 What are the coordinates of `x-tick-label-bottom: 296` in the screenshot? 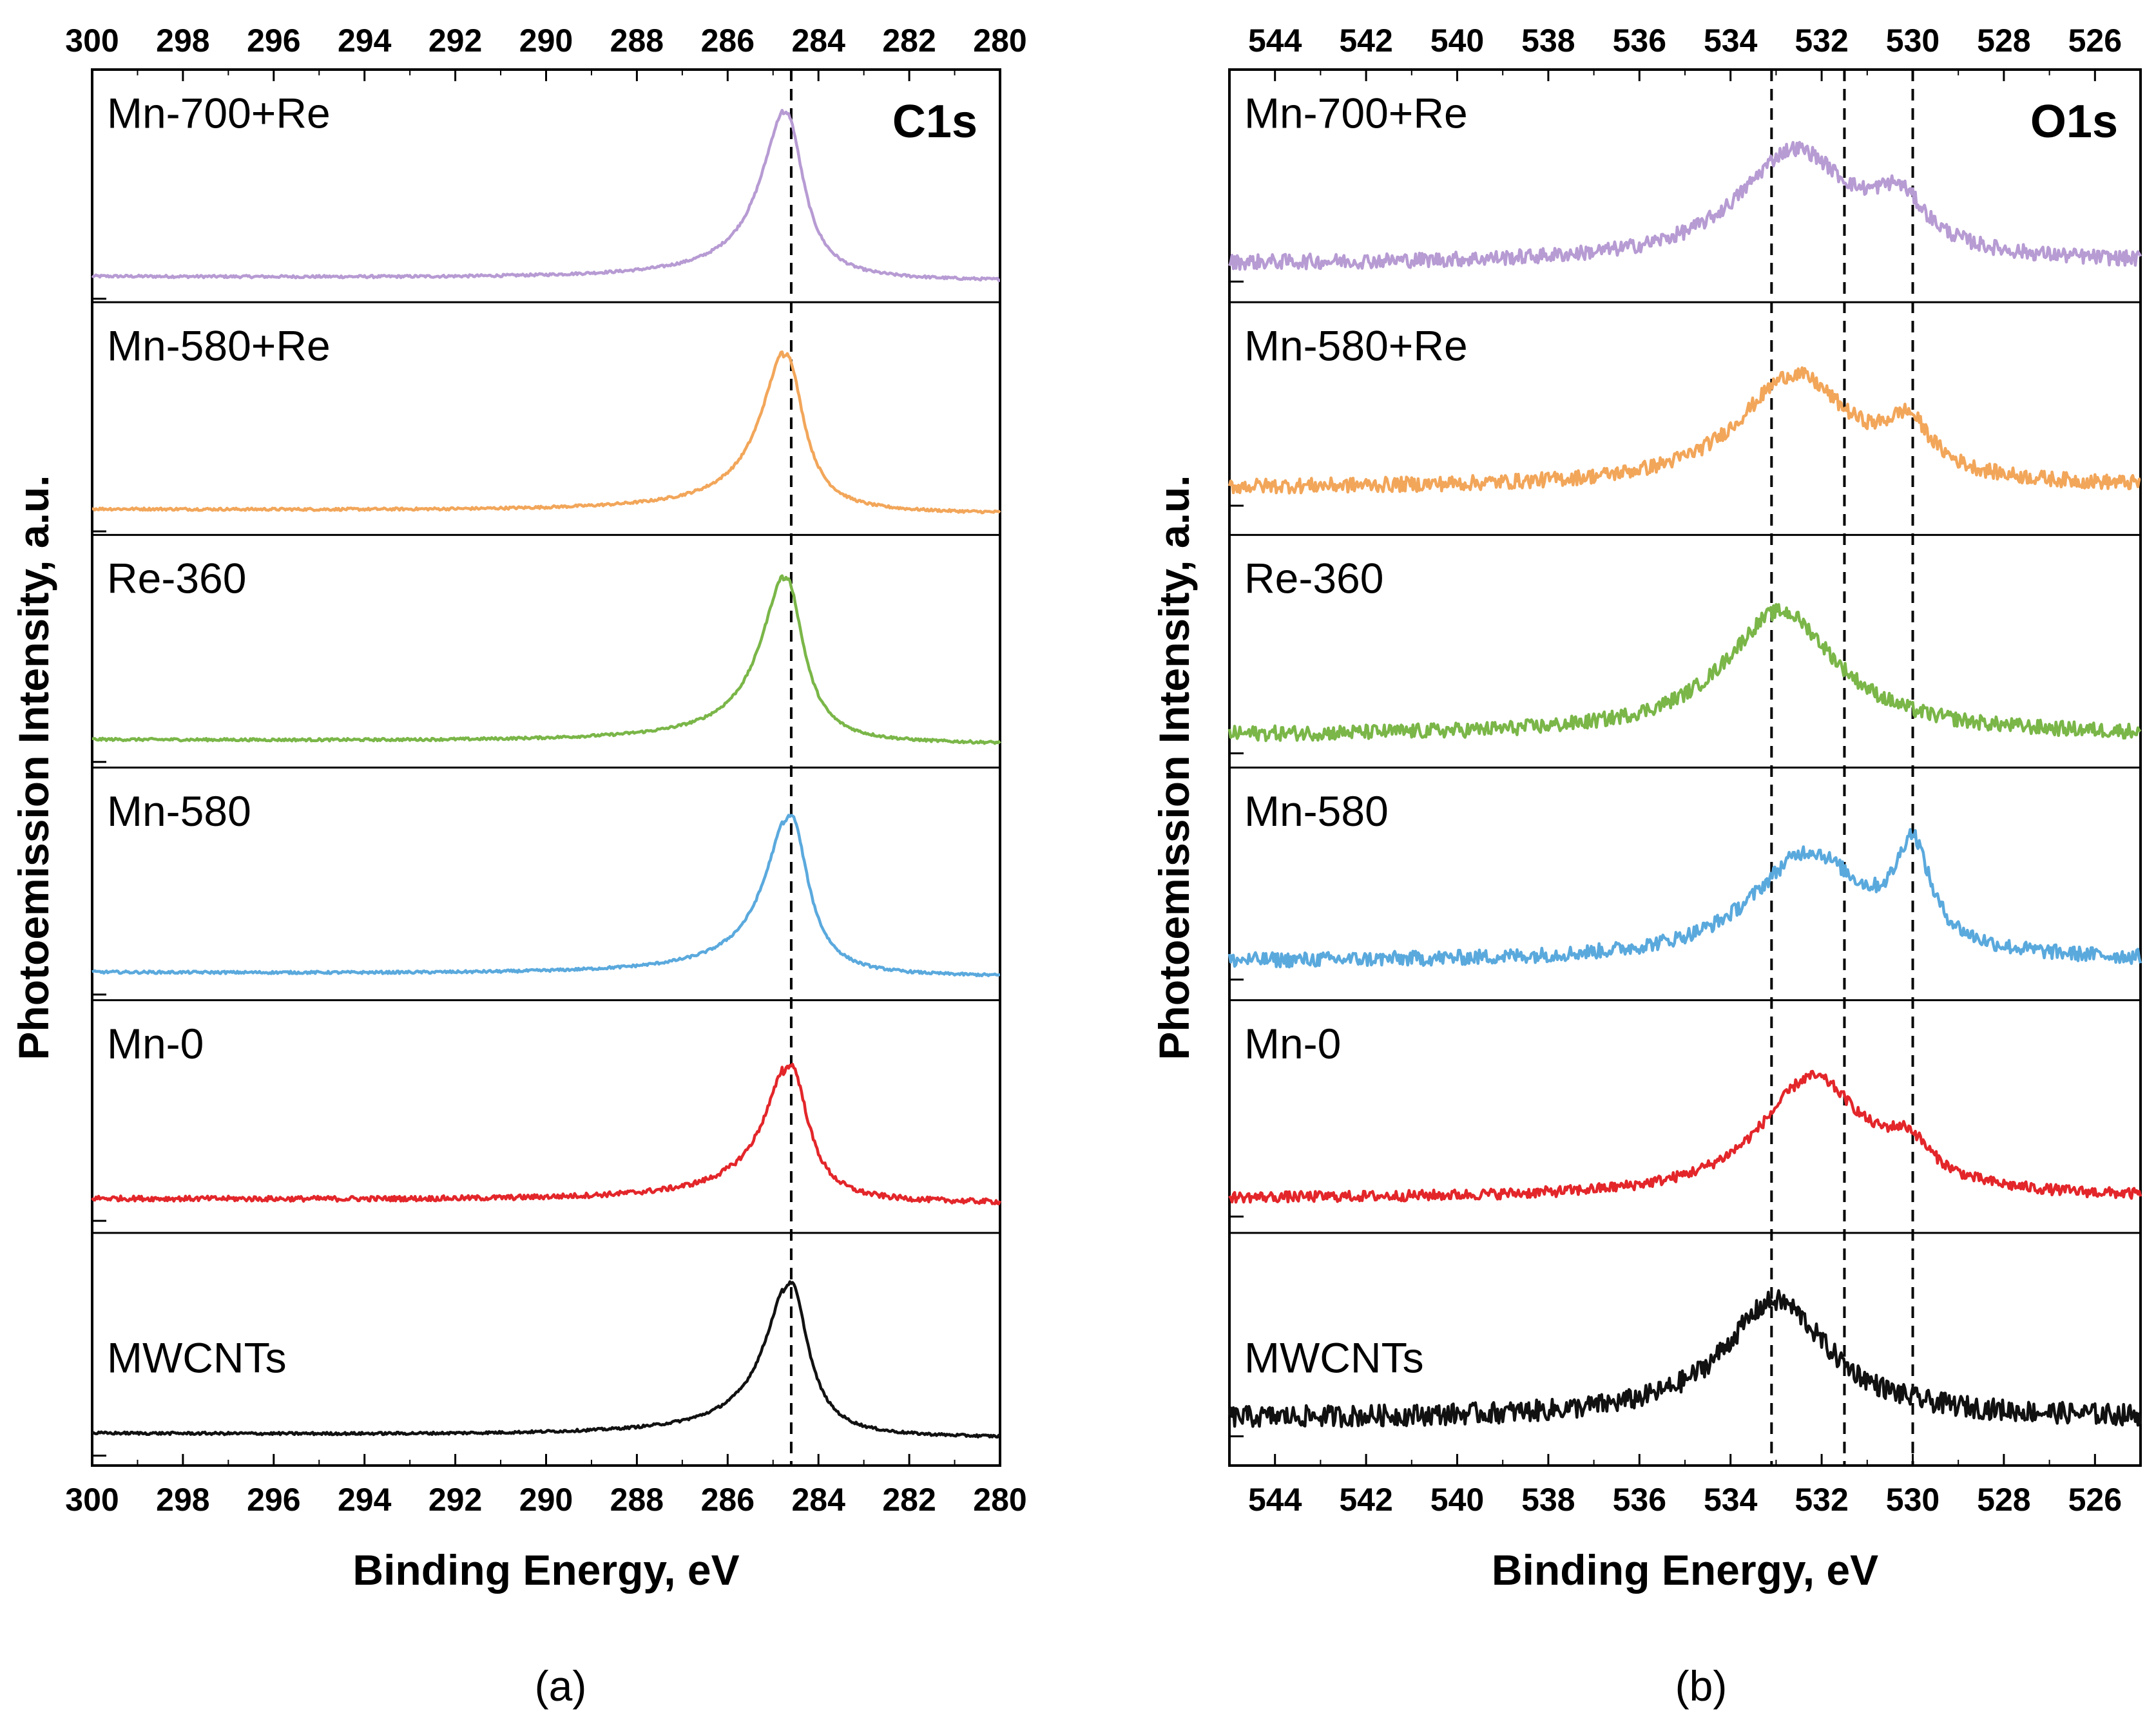 It's located at (273, 1500).